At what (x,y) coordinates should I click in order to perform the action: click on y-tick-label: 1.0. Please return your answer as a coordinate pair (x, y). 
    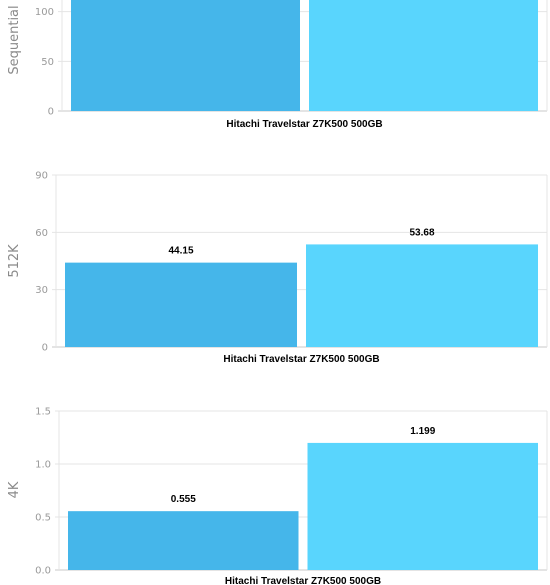
    Looking at the image, I should click on (43, 465).